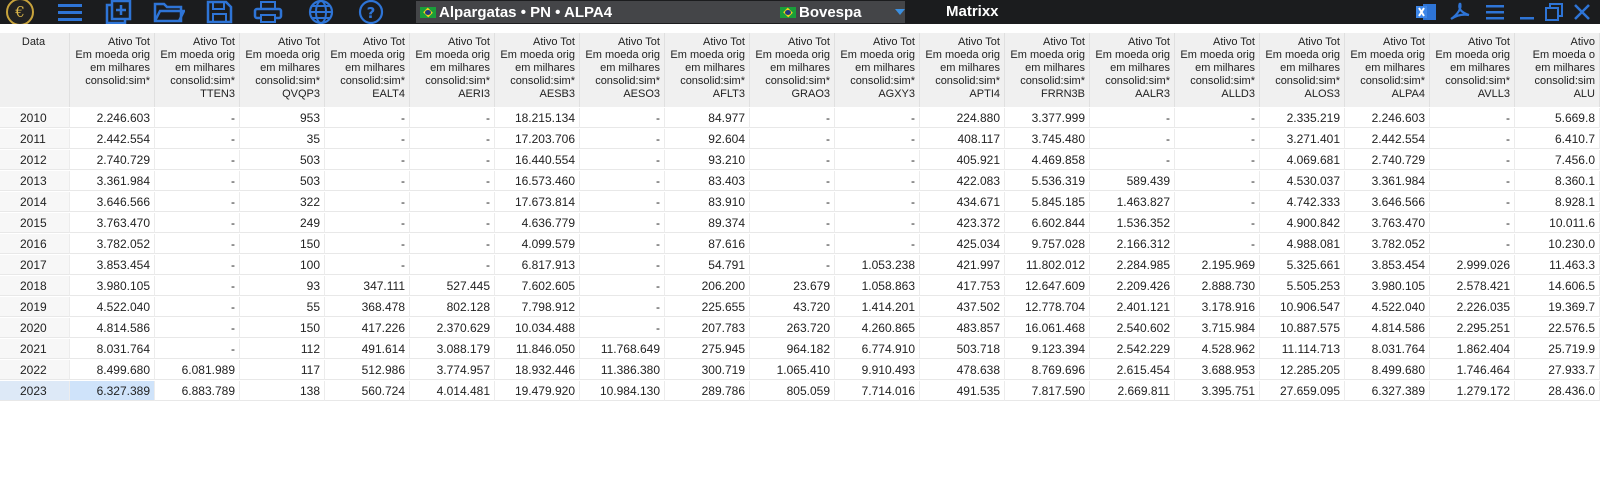 The height and width of the screenshot is (481, 1600). I want to click on app-logo-icon: €, so click(20, 12).